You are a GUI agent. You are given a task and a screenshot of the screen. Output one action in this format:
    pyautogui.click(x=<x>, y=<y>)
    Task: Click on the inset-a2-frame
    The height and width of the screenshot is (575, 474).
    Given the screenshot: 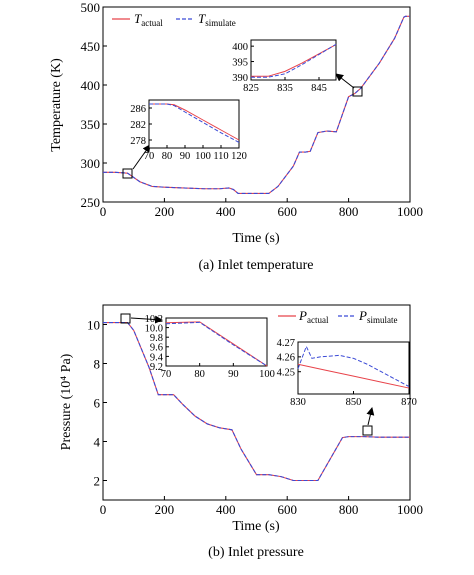 What is the action you would take?
    pyautogui.click(x=293, y=60)
    